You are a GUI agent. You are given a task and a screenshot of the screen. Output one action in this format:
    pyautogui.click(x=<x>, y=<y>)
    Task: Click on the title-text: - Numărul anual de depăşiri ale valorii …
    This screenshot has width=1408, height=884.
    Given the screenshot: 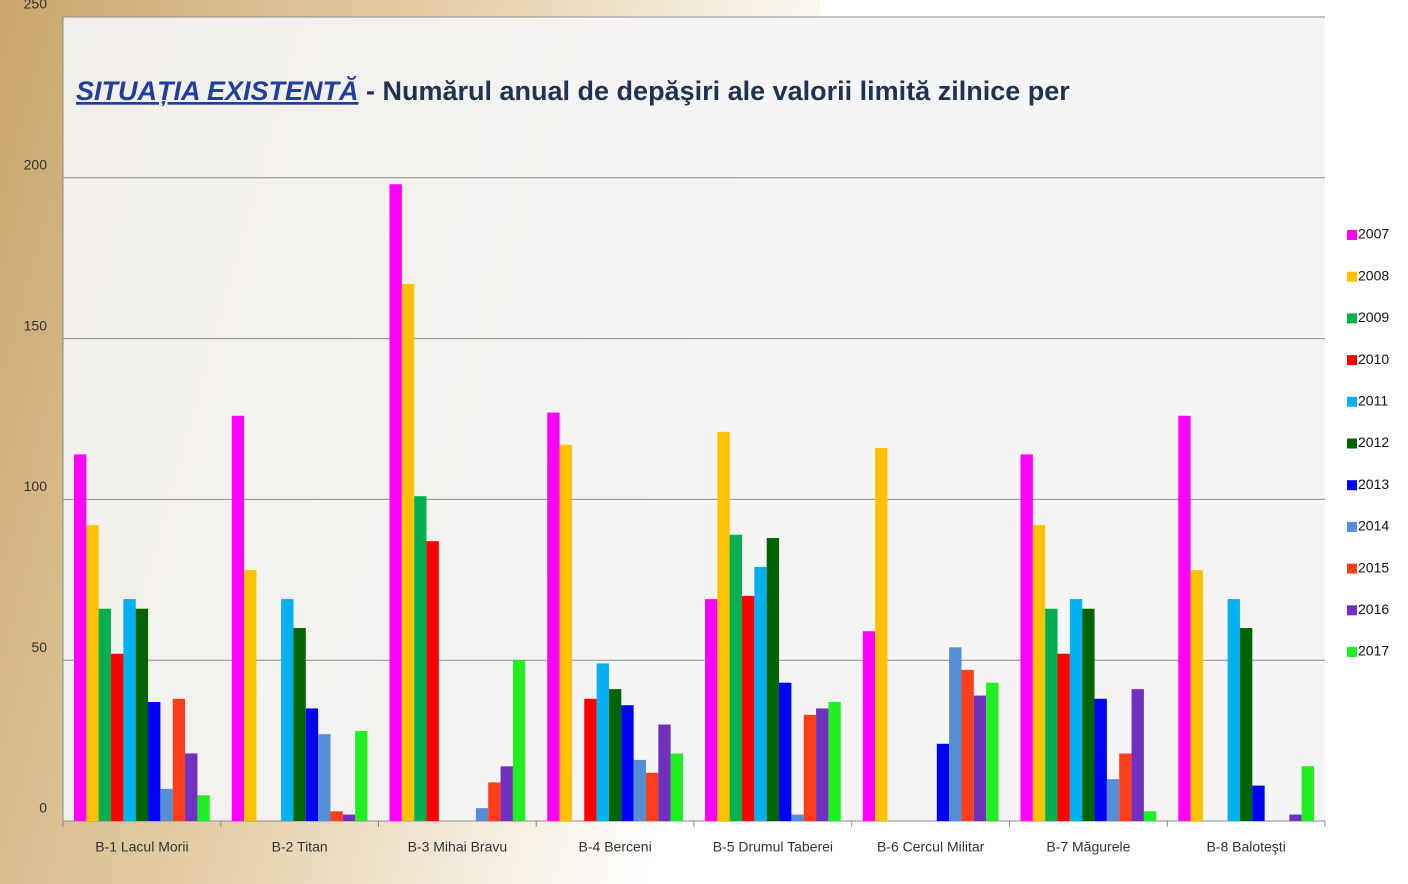 What is the action you would take?
    pyautogui.click(x=715, y=91)
    